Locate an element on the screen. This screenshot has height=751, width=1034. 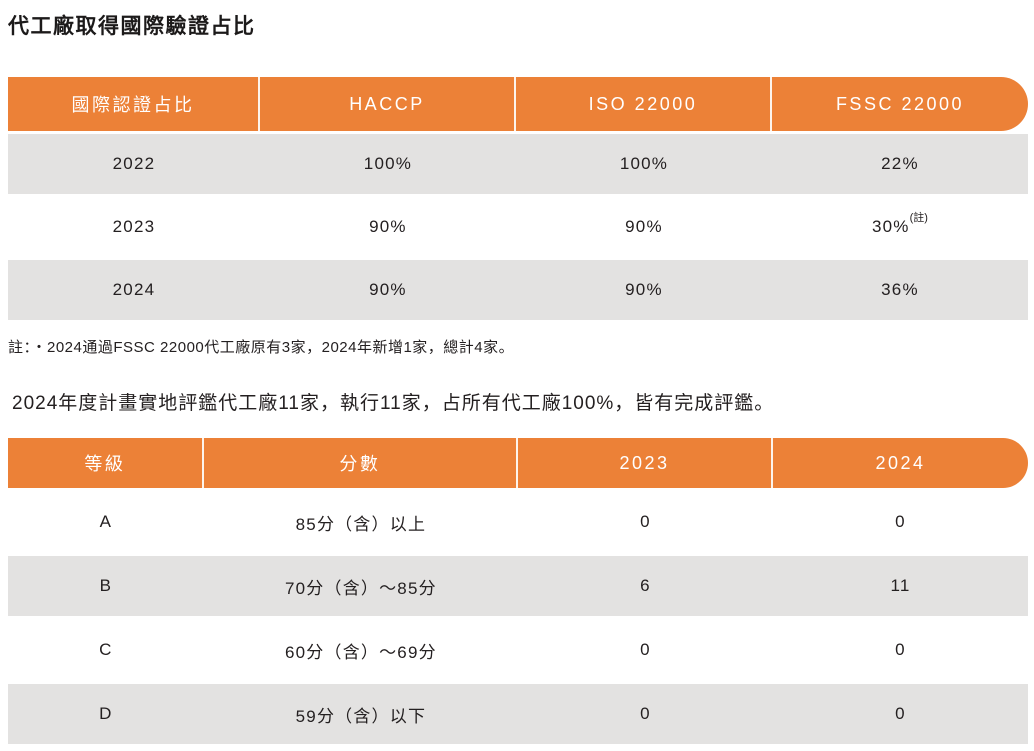
score-range-cell: 85分（含）以上 is located at coordinates (361, 524).